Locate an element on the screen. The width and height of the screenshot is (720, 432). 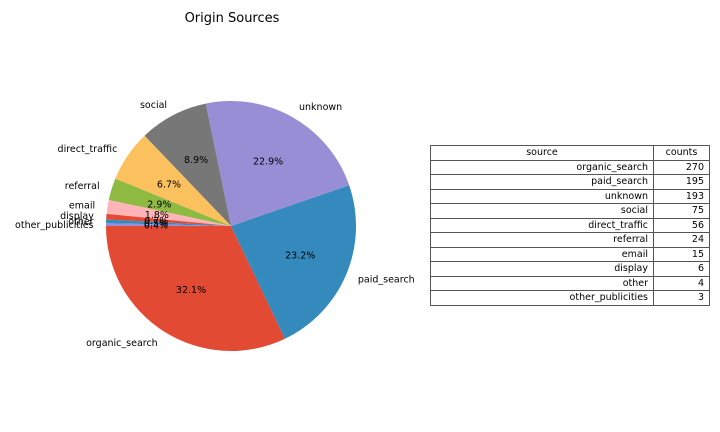
slice-label: unknown is located at coordinates (320, 107).